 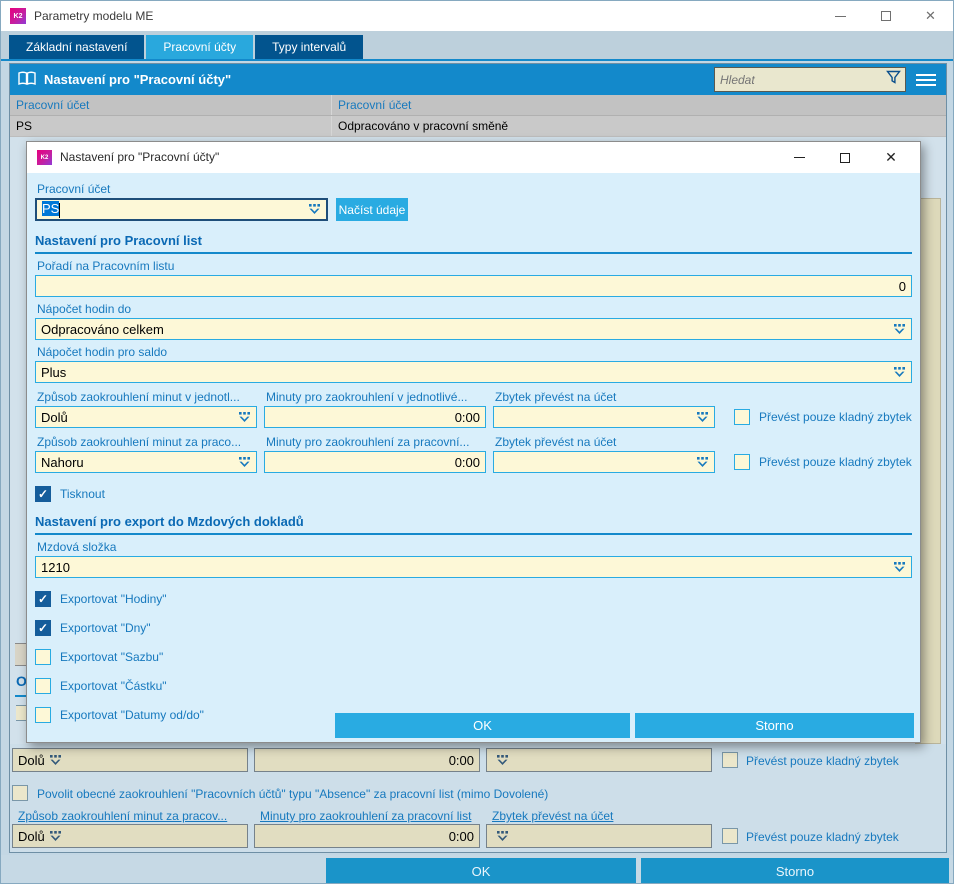 What do you see at coordinates (473, 286) in the screenshot?
I see `order-input: 0` at bounding box center [473, 286].